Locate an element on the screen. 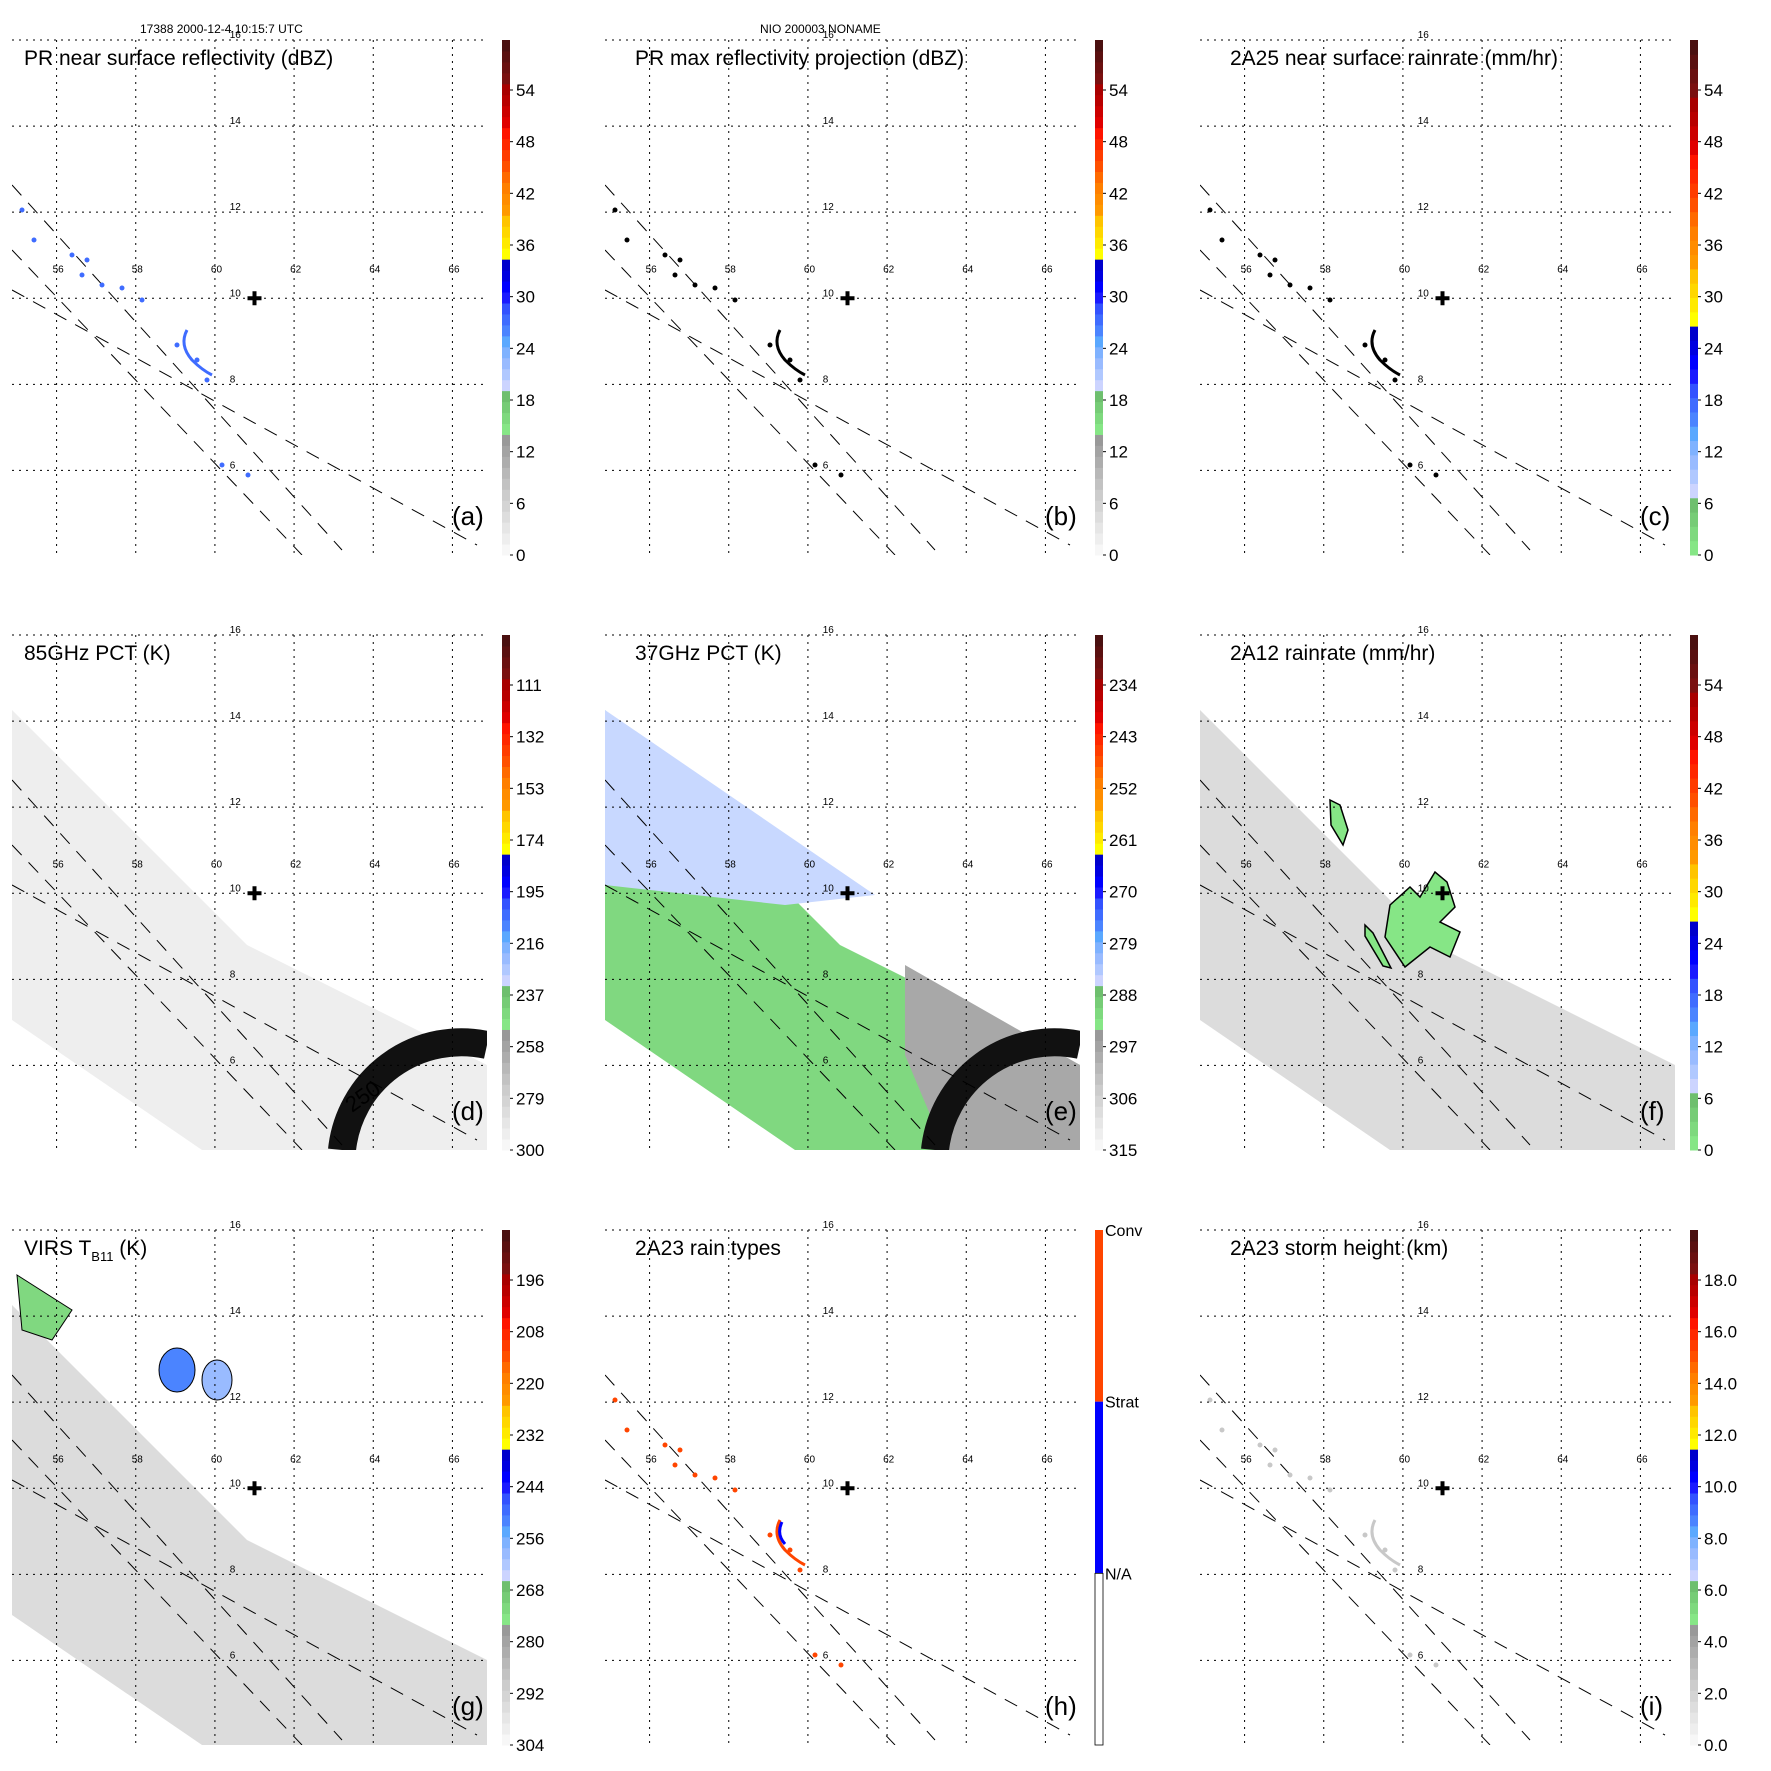 The width and height of the screenshot is (1771, 1771). colorbar-tick-label: 54 is located at coordinates (1118, 90).